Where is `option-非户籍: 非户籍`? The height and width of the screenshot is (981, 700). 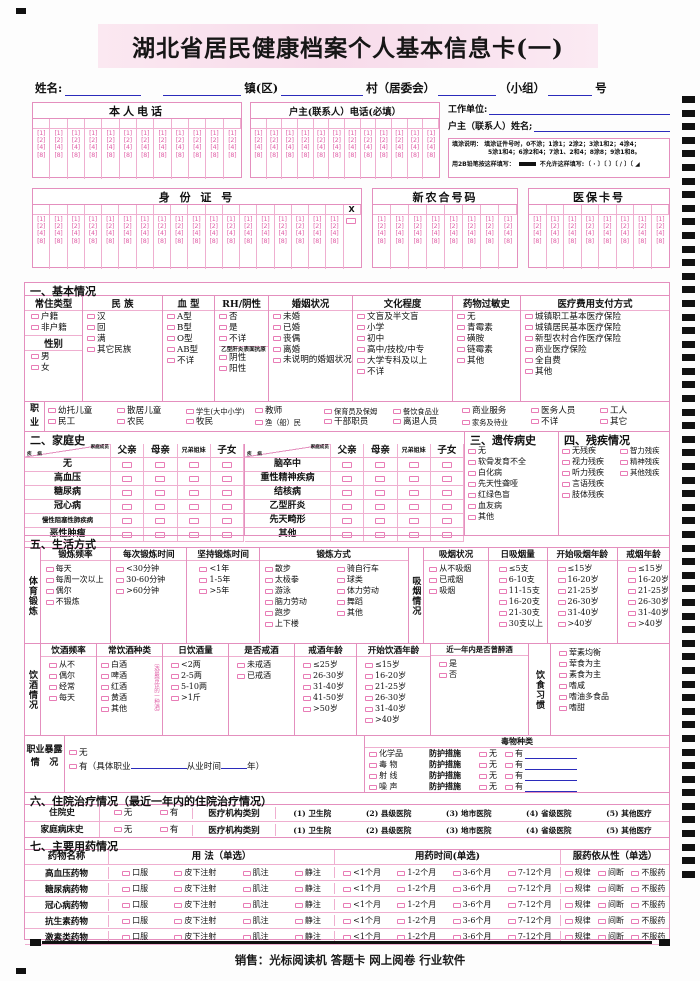
option-非户籍: 非户籍 is located at coordinates (56, 328).